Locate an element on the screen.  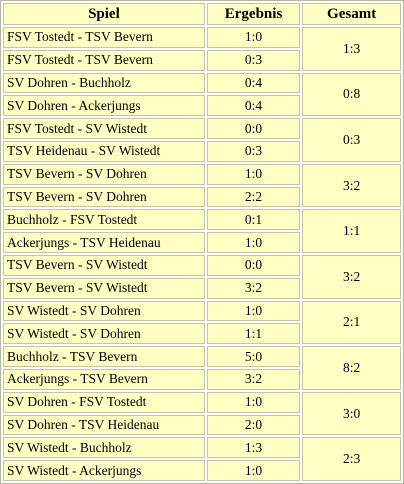
table-row: TSV Bevern - SV Wistedt 0:0 3:2 is located at coordinates (202, 276).